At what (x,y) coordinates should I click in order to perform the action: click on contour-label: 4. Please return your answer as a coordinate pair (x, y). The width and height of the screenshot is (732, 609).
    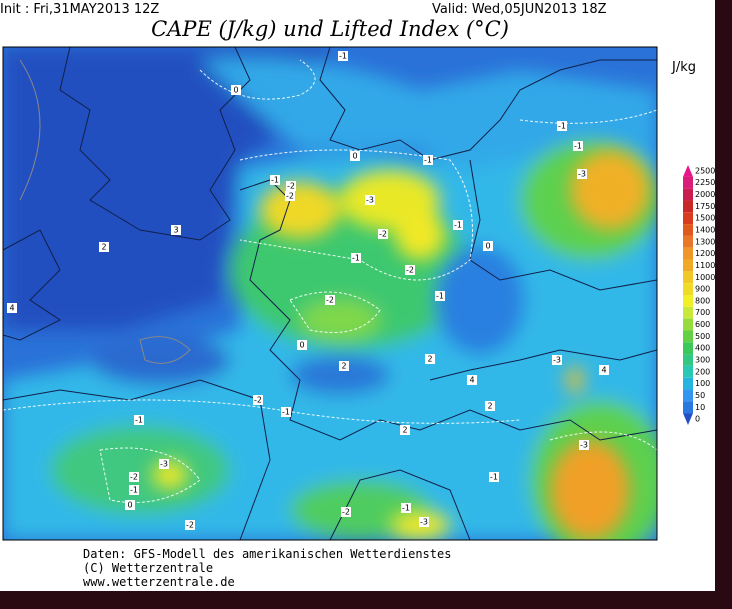
    Looking at the image, I should click on (603, 370).